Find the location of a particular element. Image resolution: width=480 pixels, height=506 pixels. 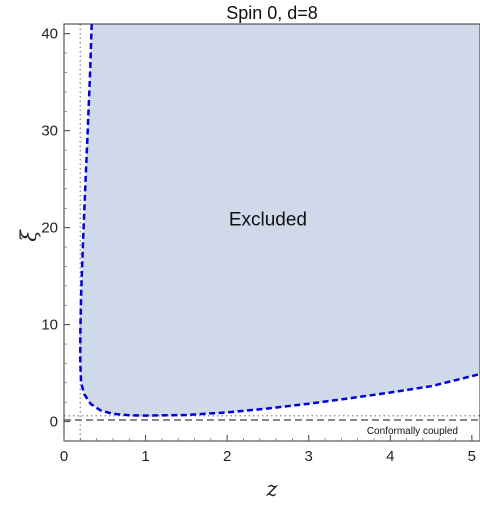

y-tick-label-30: 30 is located at coordinates (49, 131).